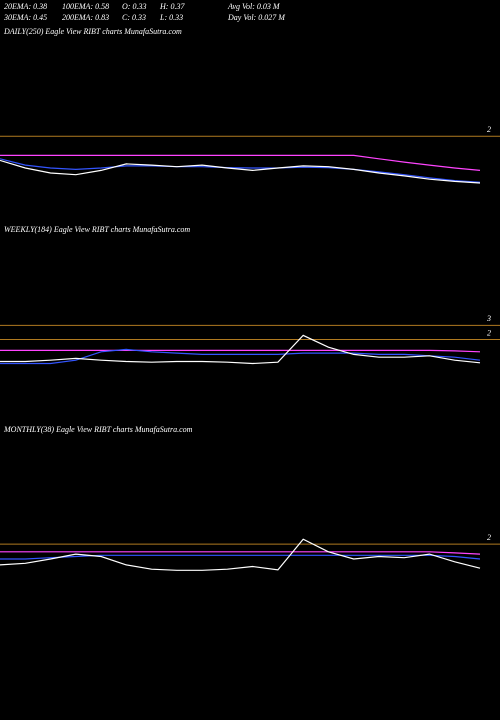 Image resolution: width=500 pixels, height=720 pixels. Describe the element at coordinates (134, 17) in the screenshot. I see `header-stat: C: 0.33` at that location.